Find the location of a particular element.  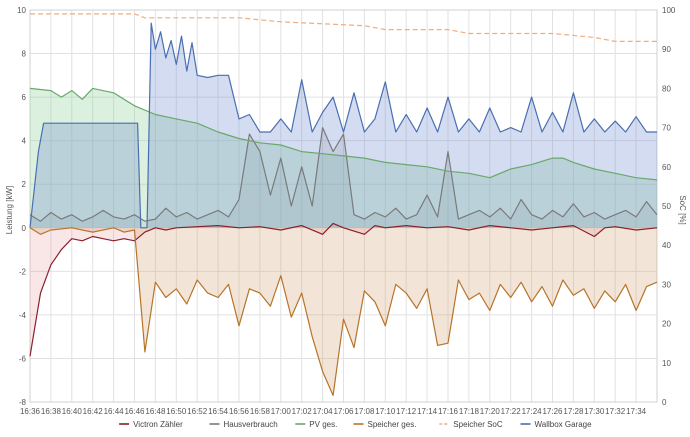

x-tick-label: 17:12 is located at coordinates (406, 411).